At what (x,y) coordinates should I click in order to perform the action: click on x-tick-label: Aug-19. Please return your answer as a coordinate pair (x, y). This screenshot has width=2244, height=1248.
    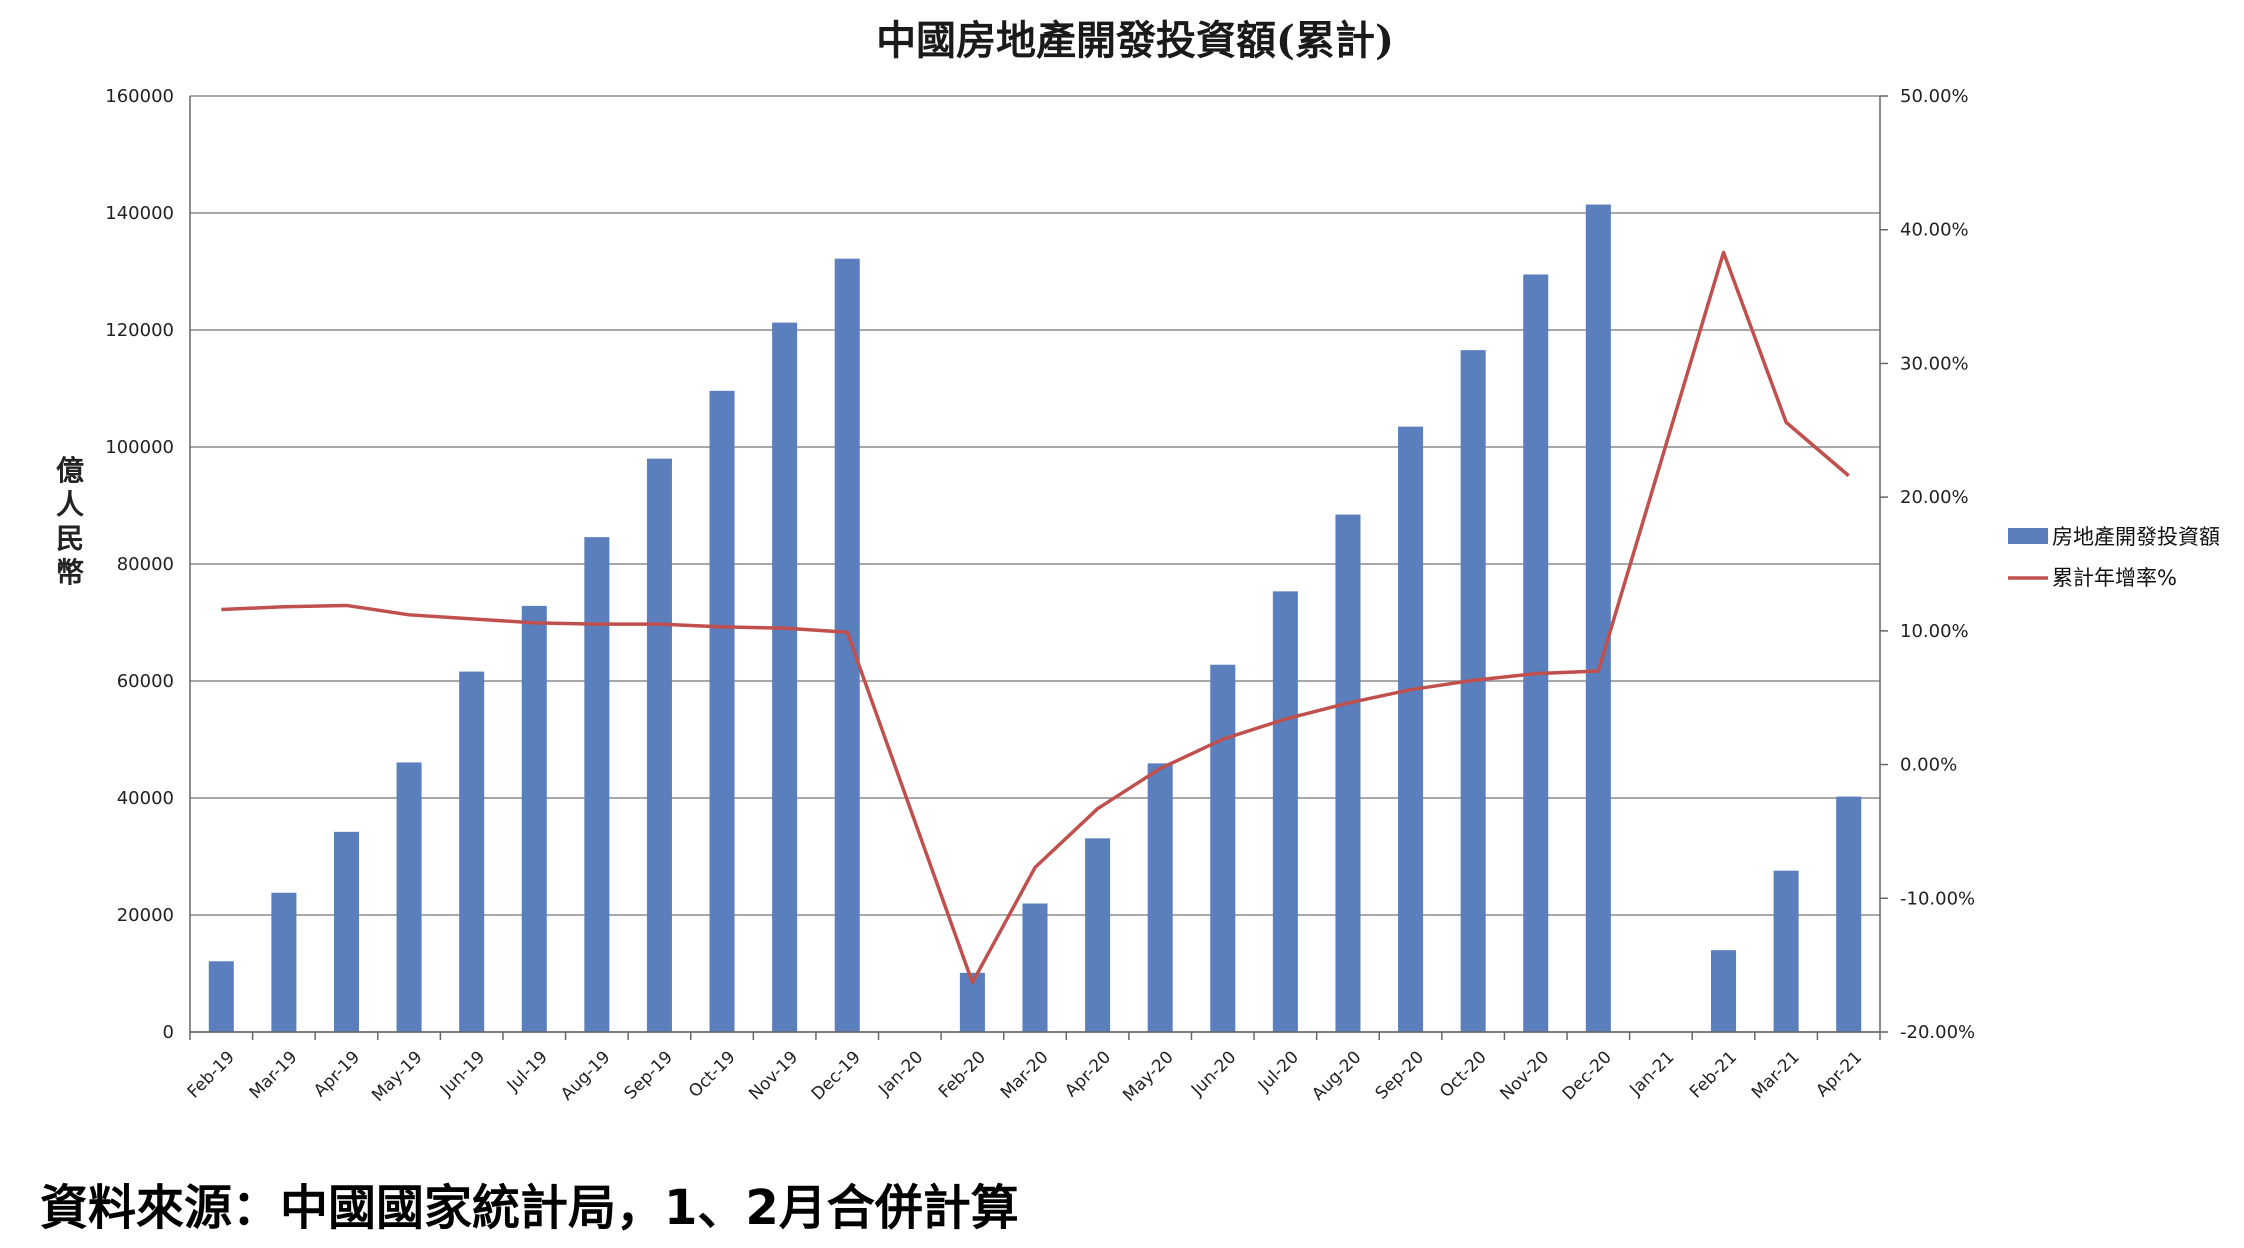
    Looking at the image, I should click on (585, 1075).